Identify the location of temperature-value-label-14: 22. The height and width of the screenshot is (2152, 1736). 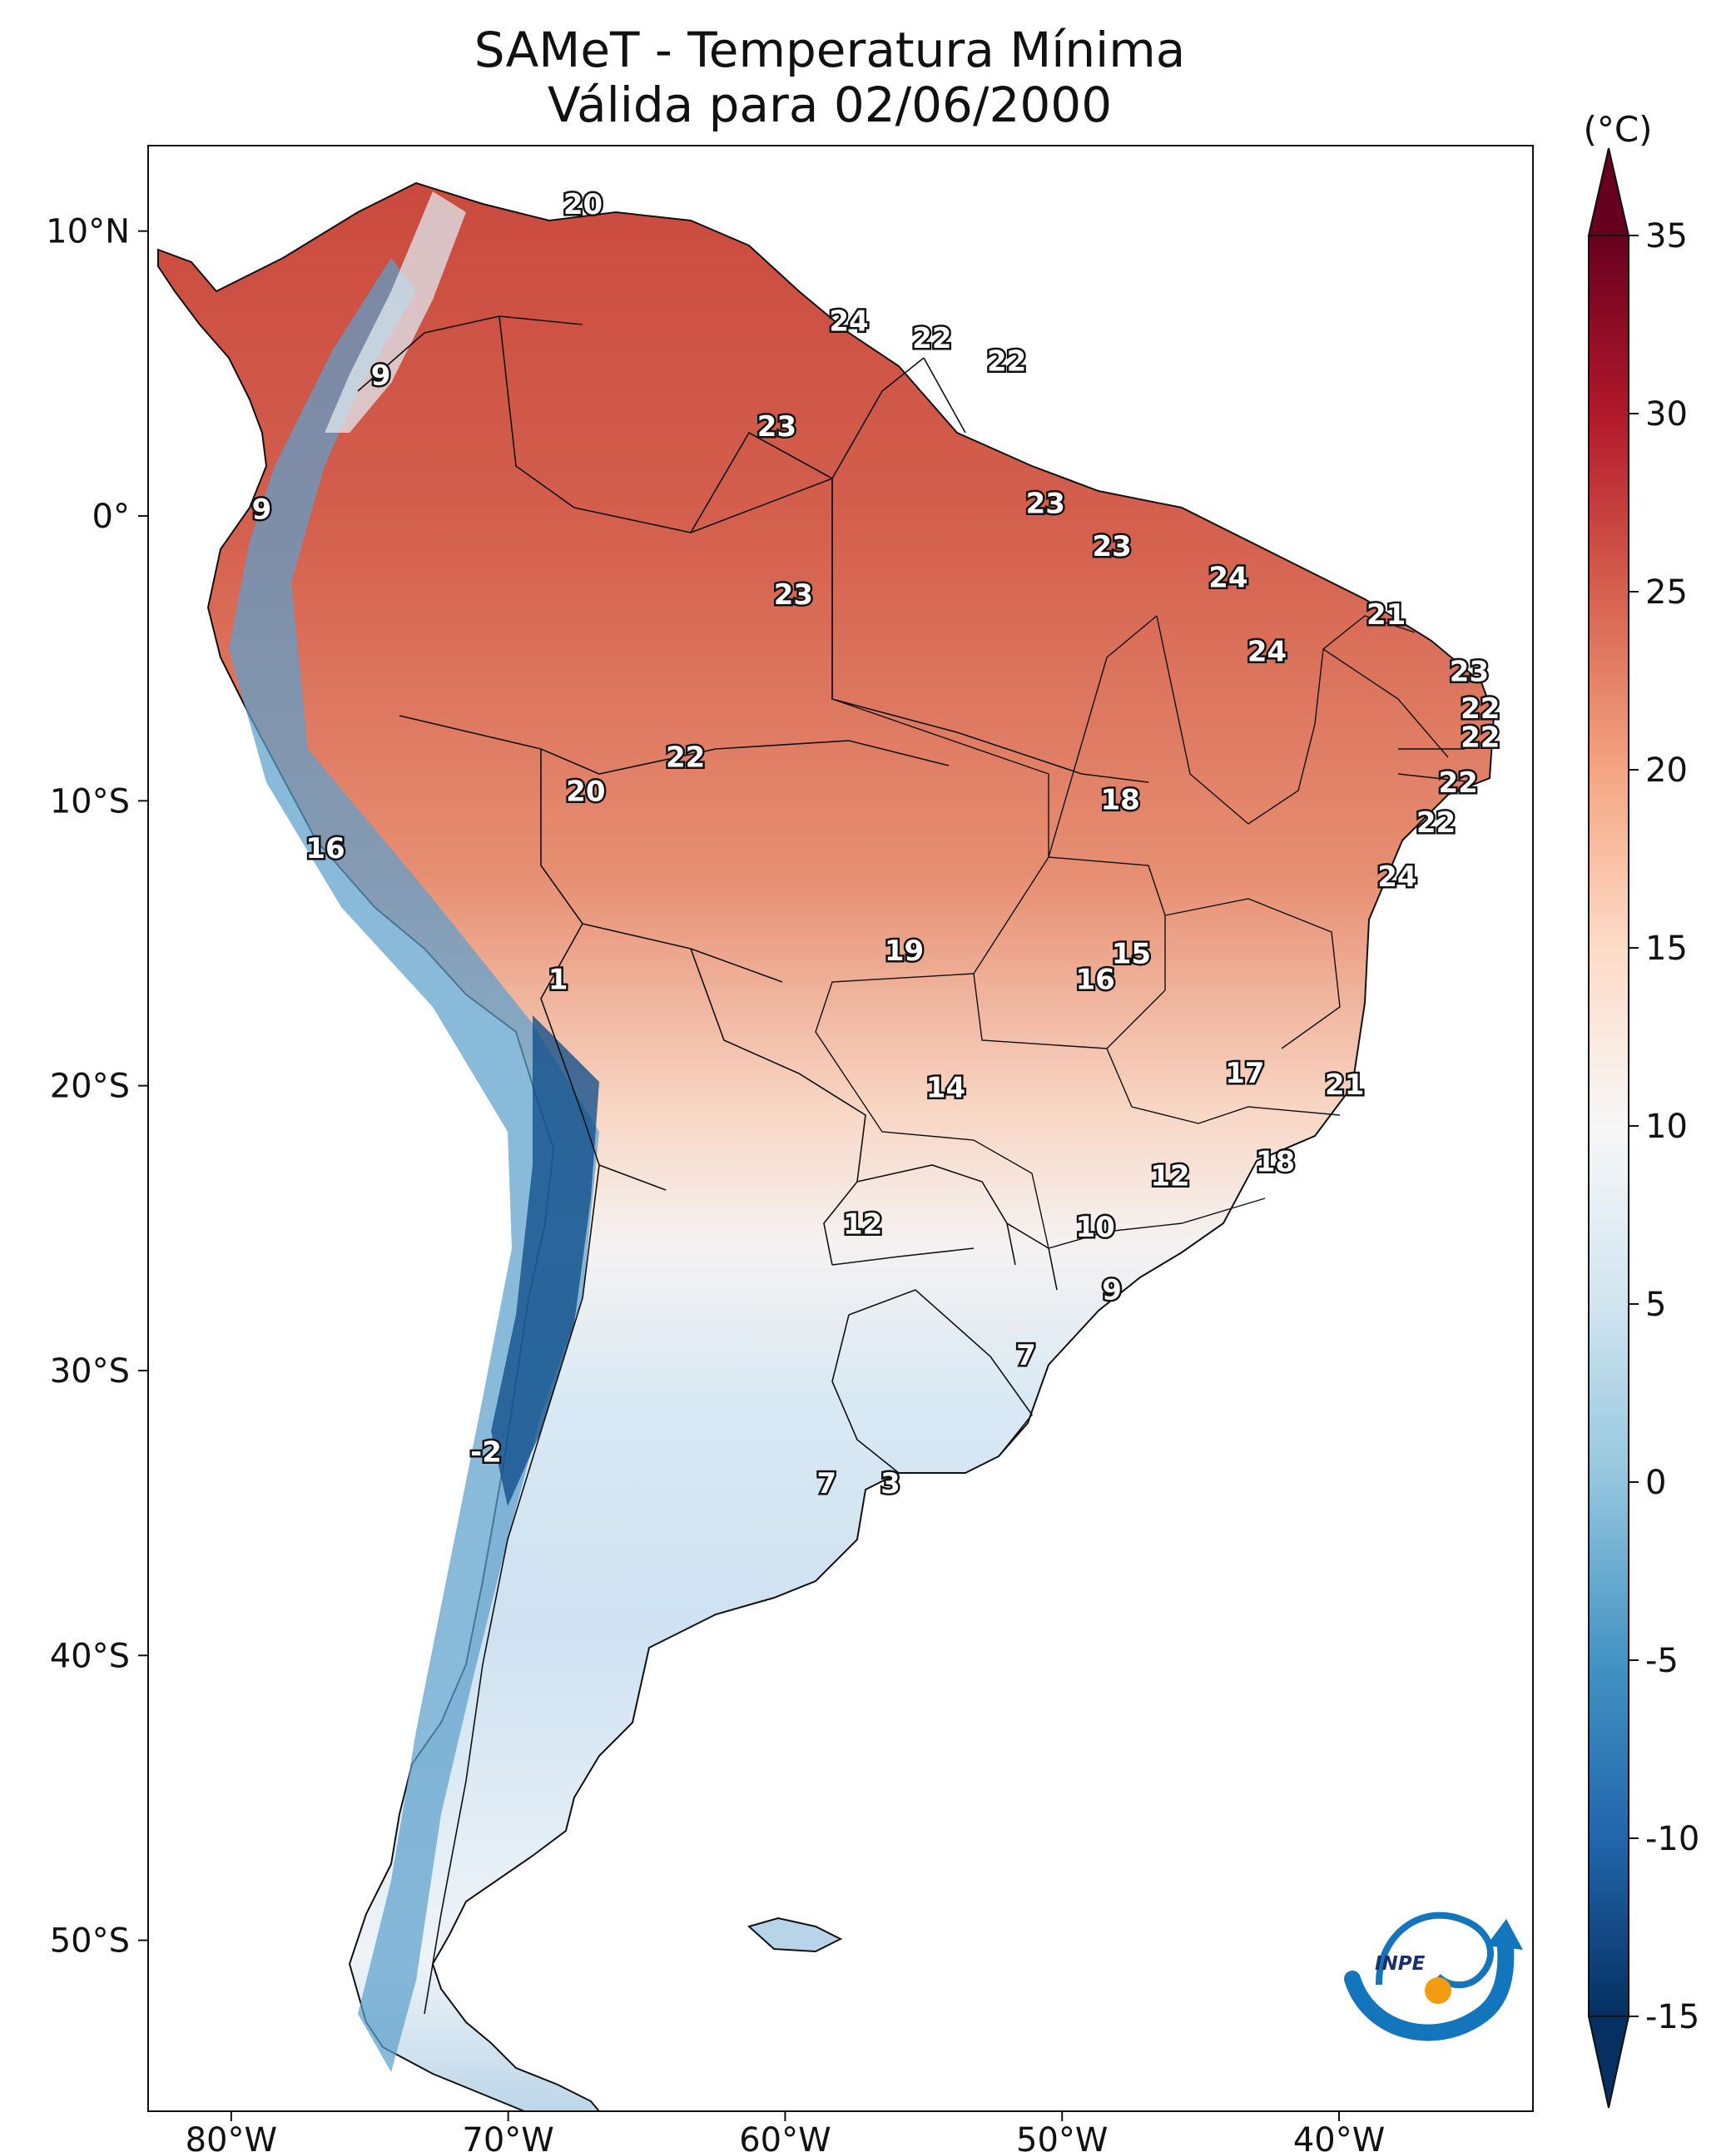
(1481, 709).